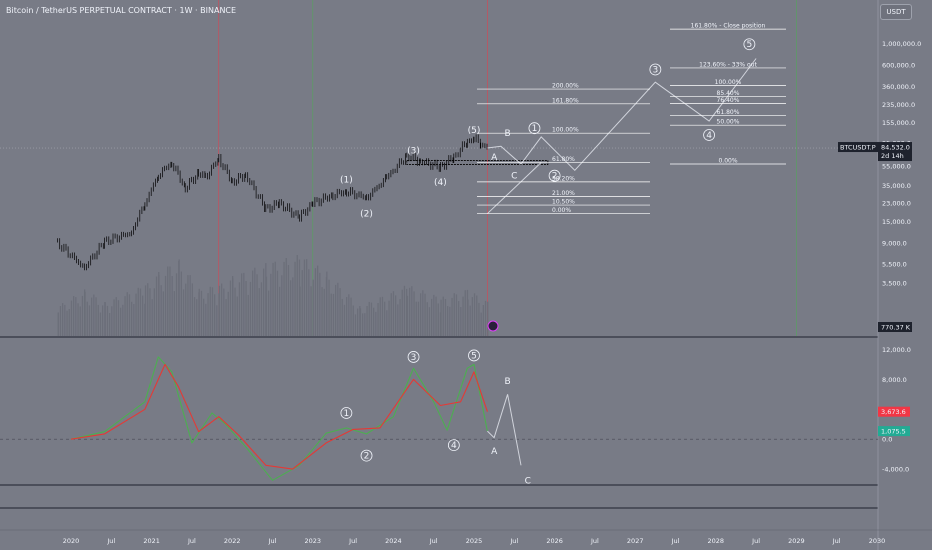  What do you see at coordinates (622, 115) in the screenshot?
I see `wave-projection` at bounding box center [622, 115].